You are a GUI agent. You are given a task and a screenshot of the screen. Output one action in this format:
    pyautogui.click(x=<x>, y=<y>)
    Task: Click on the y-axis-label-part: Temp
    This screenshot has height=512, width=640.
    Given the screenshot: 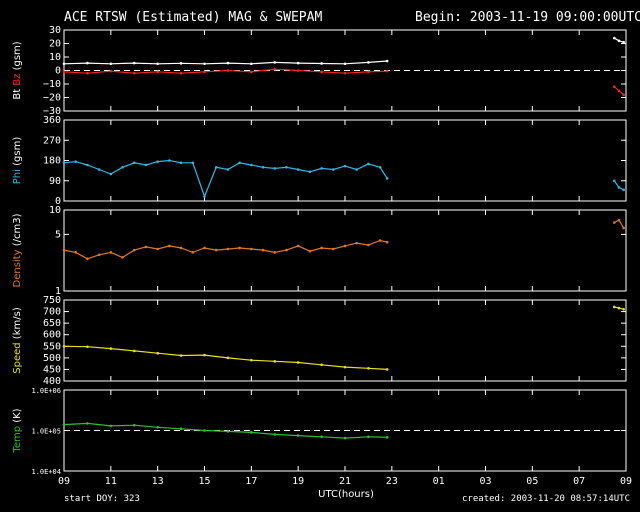 What is the action you would take?
    pyautogui.click(x=17, y=440)
    